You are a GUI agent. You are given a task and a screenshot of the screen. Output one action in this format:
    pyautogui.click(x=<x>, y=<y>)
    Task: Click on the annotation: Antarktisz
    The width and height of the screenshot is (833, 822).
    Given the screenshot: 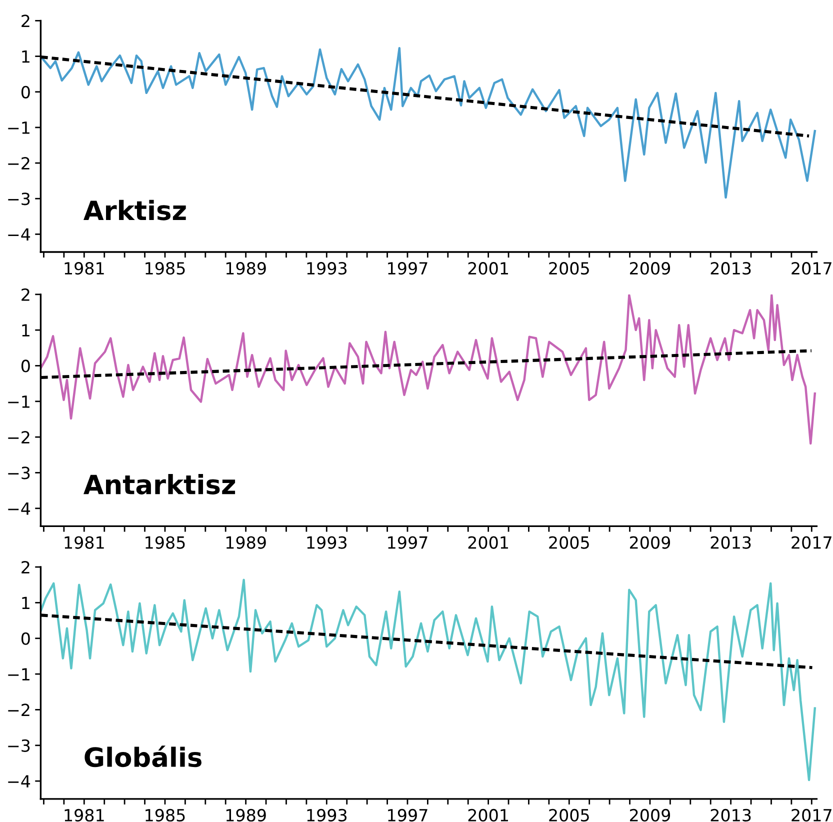 What is the action you would take?
    pyautogui.click(x=160, y=484)
    